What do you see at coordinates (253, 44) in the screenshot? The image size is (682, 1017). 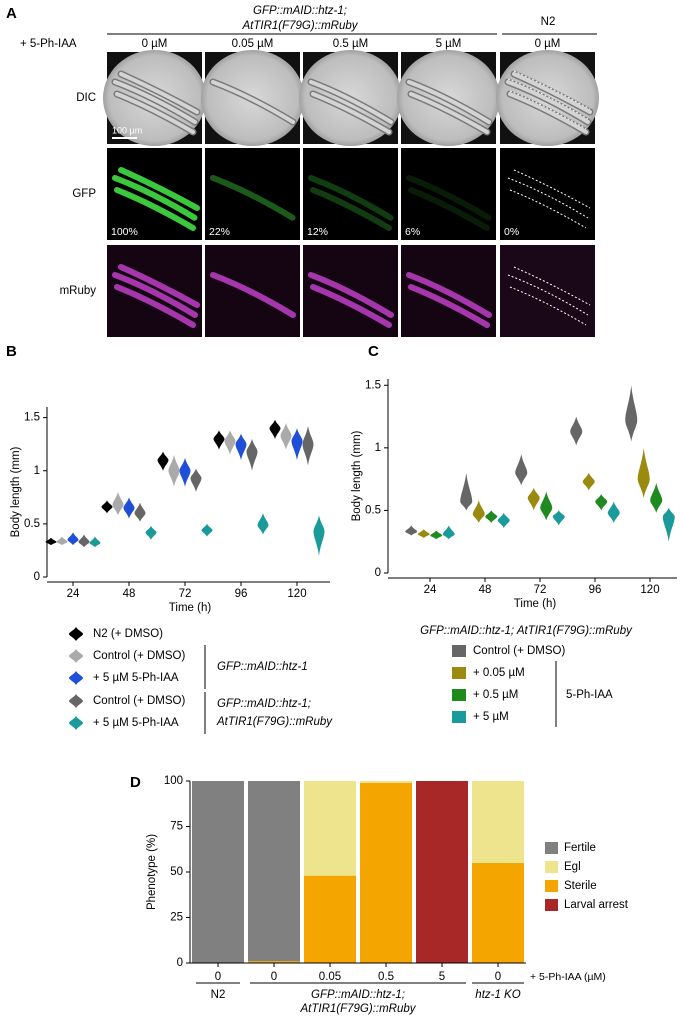 I see `condition-label: 0.05 µM` at bounding box center [253, 44].